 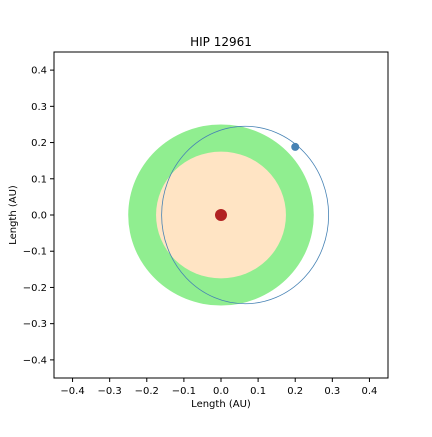 What do you see at coordinates (39, 107) in the screenshot?
I see `y-tick-label: 0.3` at bounding box center [39, 107].